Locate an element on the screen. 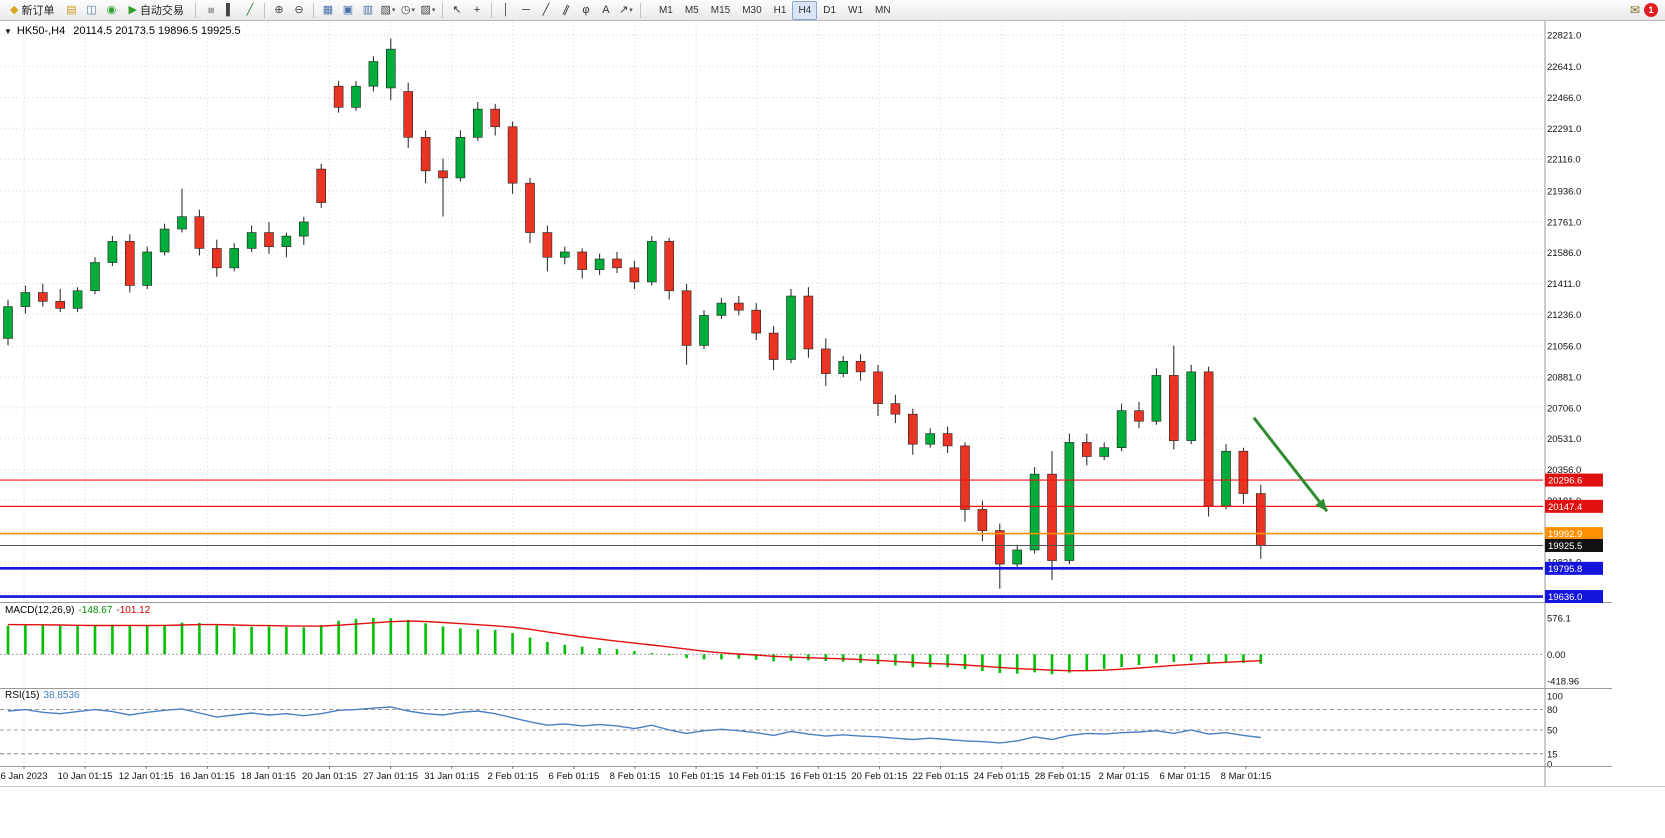 This screenshot has height=838, width=1665. arrows-icon-glyph: ↗ is located at coordinates (624, 9).